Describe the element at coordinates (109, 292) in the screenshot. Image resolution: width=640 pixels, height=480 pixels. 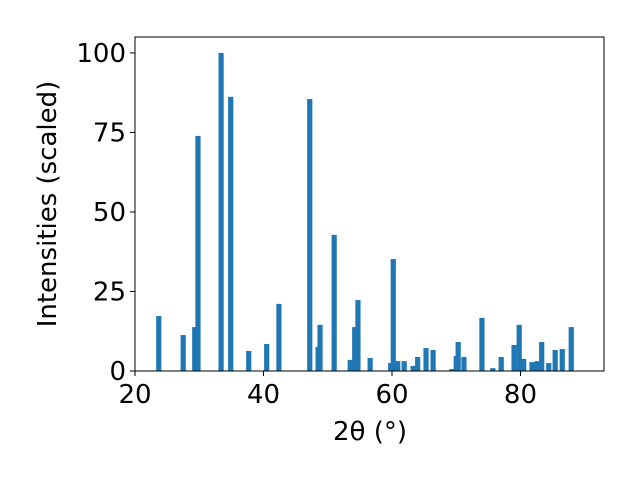
I see `y-tick-label: 25` at that location.